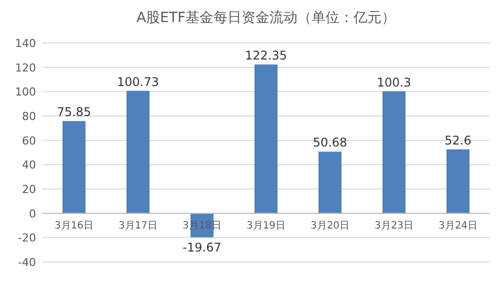 Image resolution: width=499 pixels, height=282 pixels. I want to click on y-tick-label: 100, so click(25, 92).